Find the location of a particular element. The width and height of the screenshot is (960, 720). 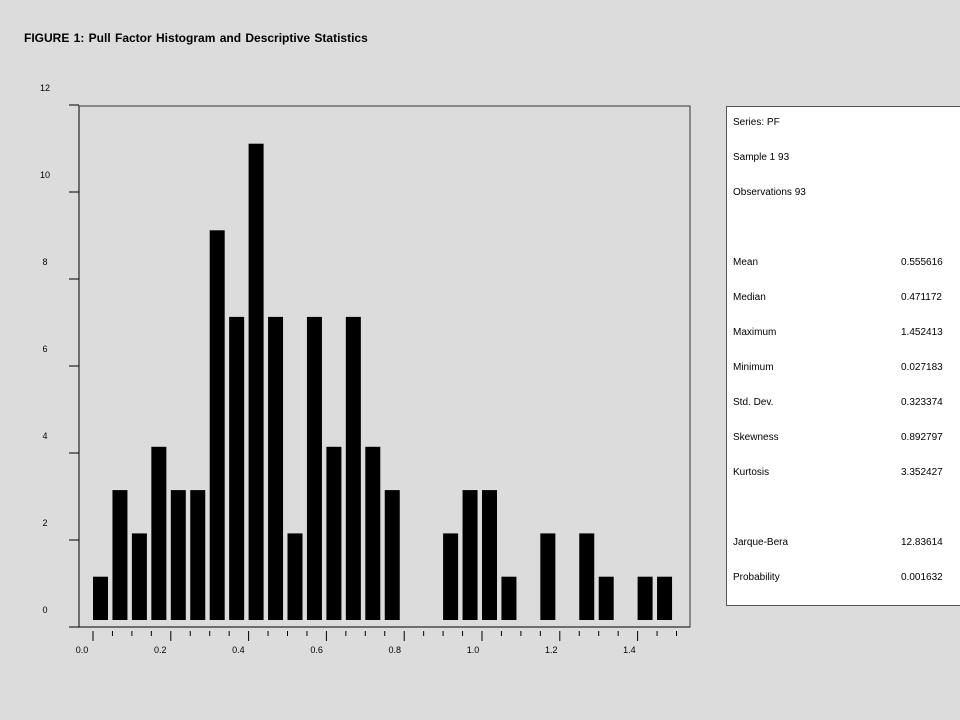

stat-label: Probability is located at coordinates (756, 577).